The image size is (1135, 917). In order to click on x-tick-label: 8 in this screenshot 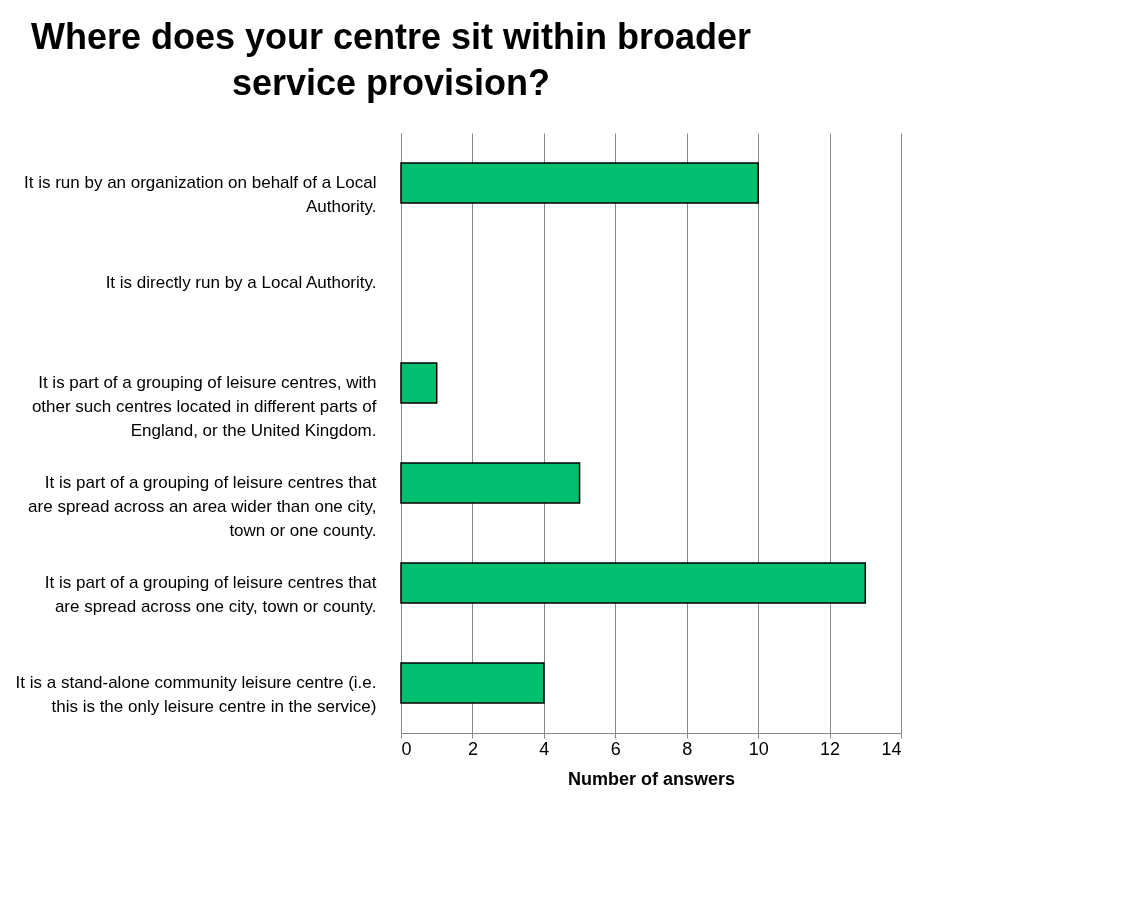, I will do `click(687, 748)`.